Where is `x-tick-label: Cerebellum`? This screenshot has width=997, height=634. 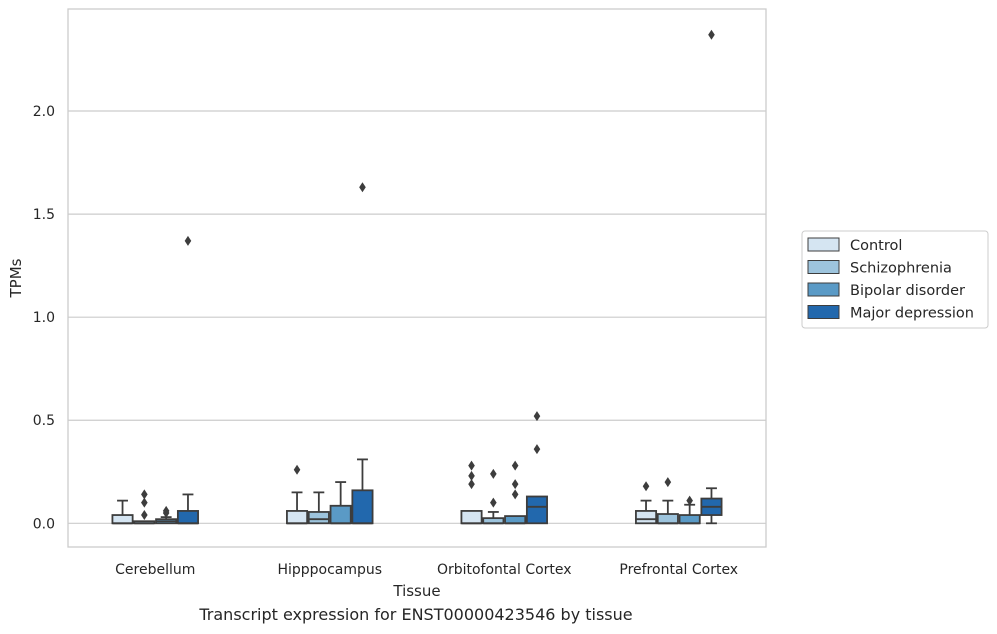
x-tick-label: Cerebellum is located at coordinates (155, 570).